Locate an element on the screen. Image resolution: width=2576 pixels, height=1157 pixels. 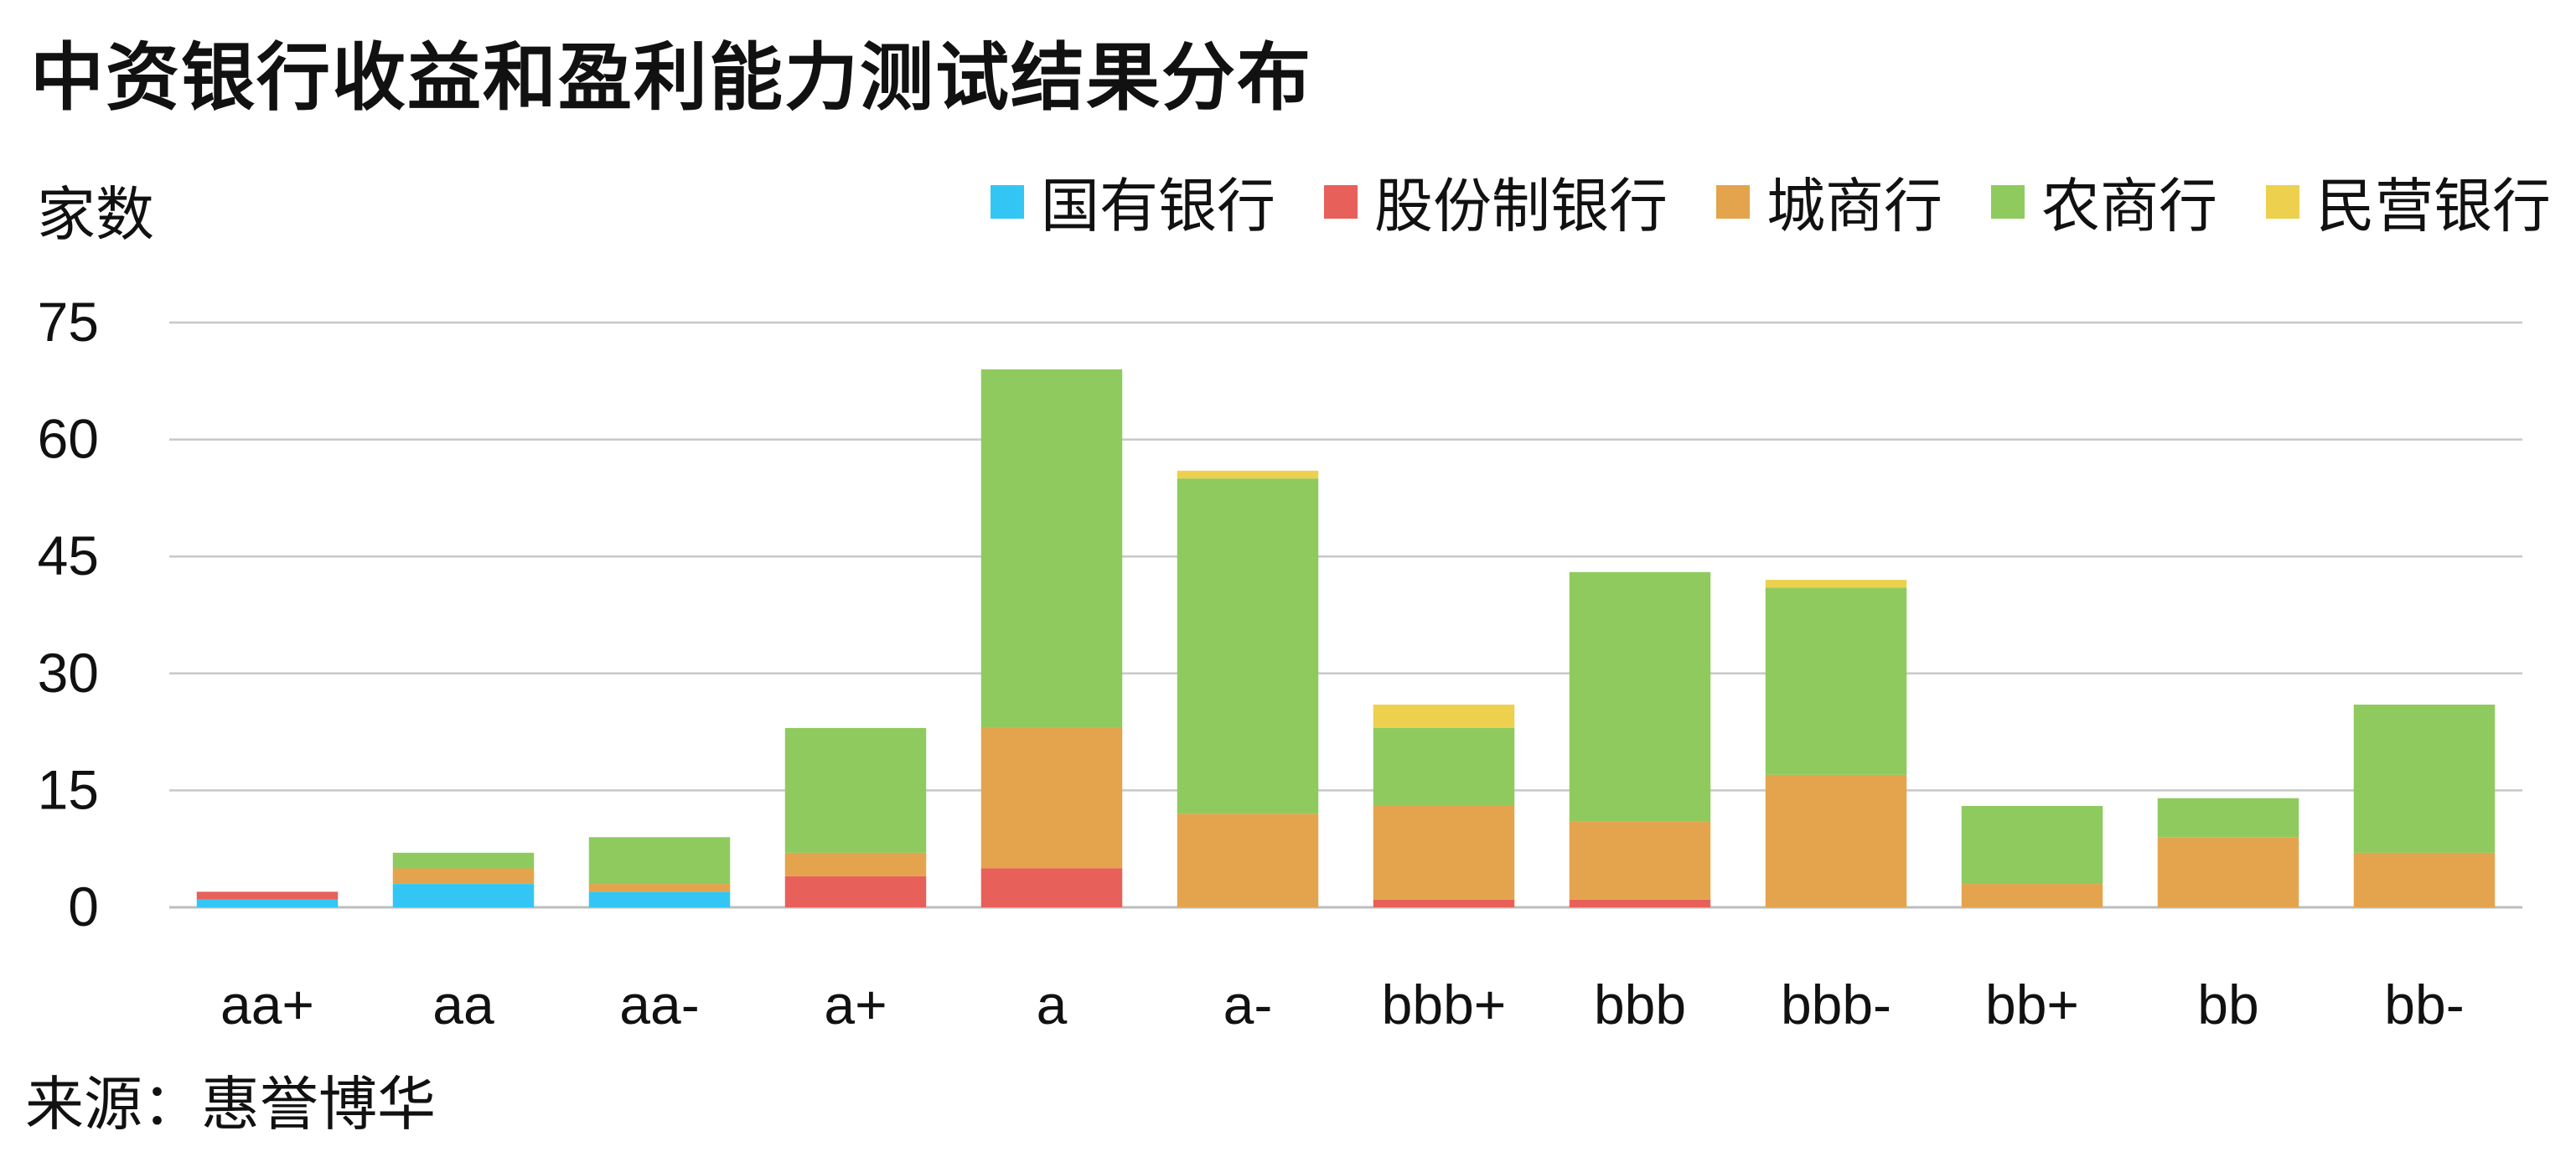
x-tick-label: aa is located at coordinates (463, 1005).